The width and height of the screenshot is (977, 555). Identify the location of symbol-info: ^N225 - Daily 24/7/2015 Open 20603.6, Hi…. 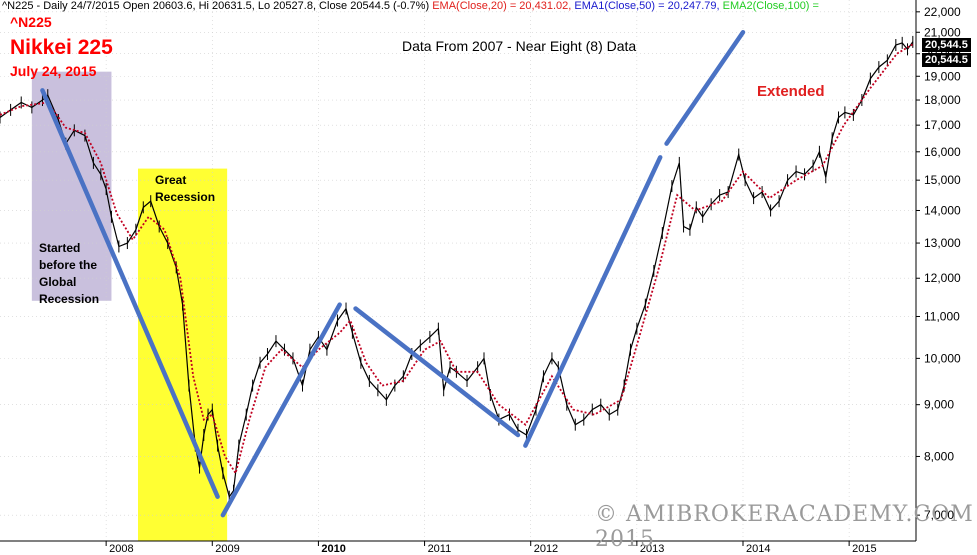
(216, 6).